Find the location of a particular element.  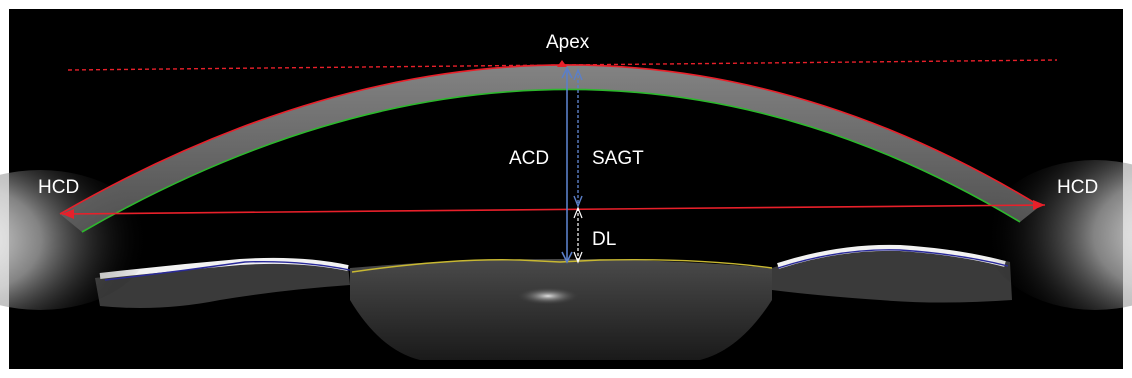

iris-right-edge-bright is located at coordinates (891, 256).